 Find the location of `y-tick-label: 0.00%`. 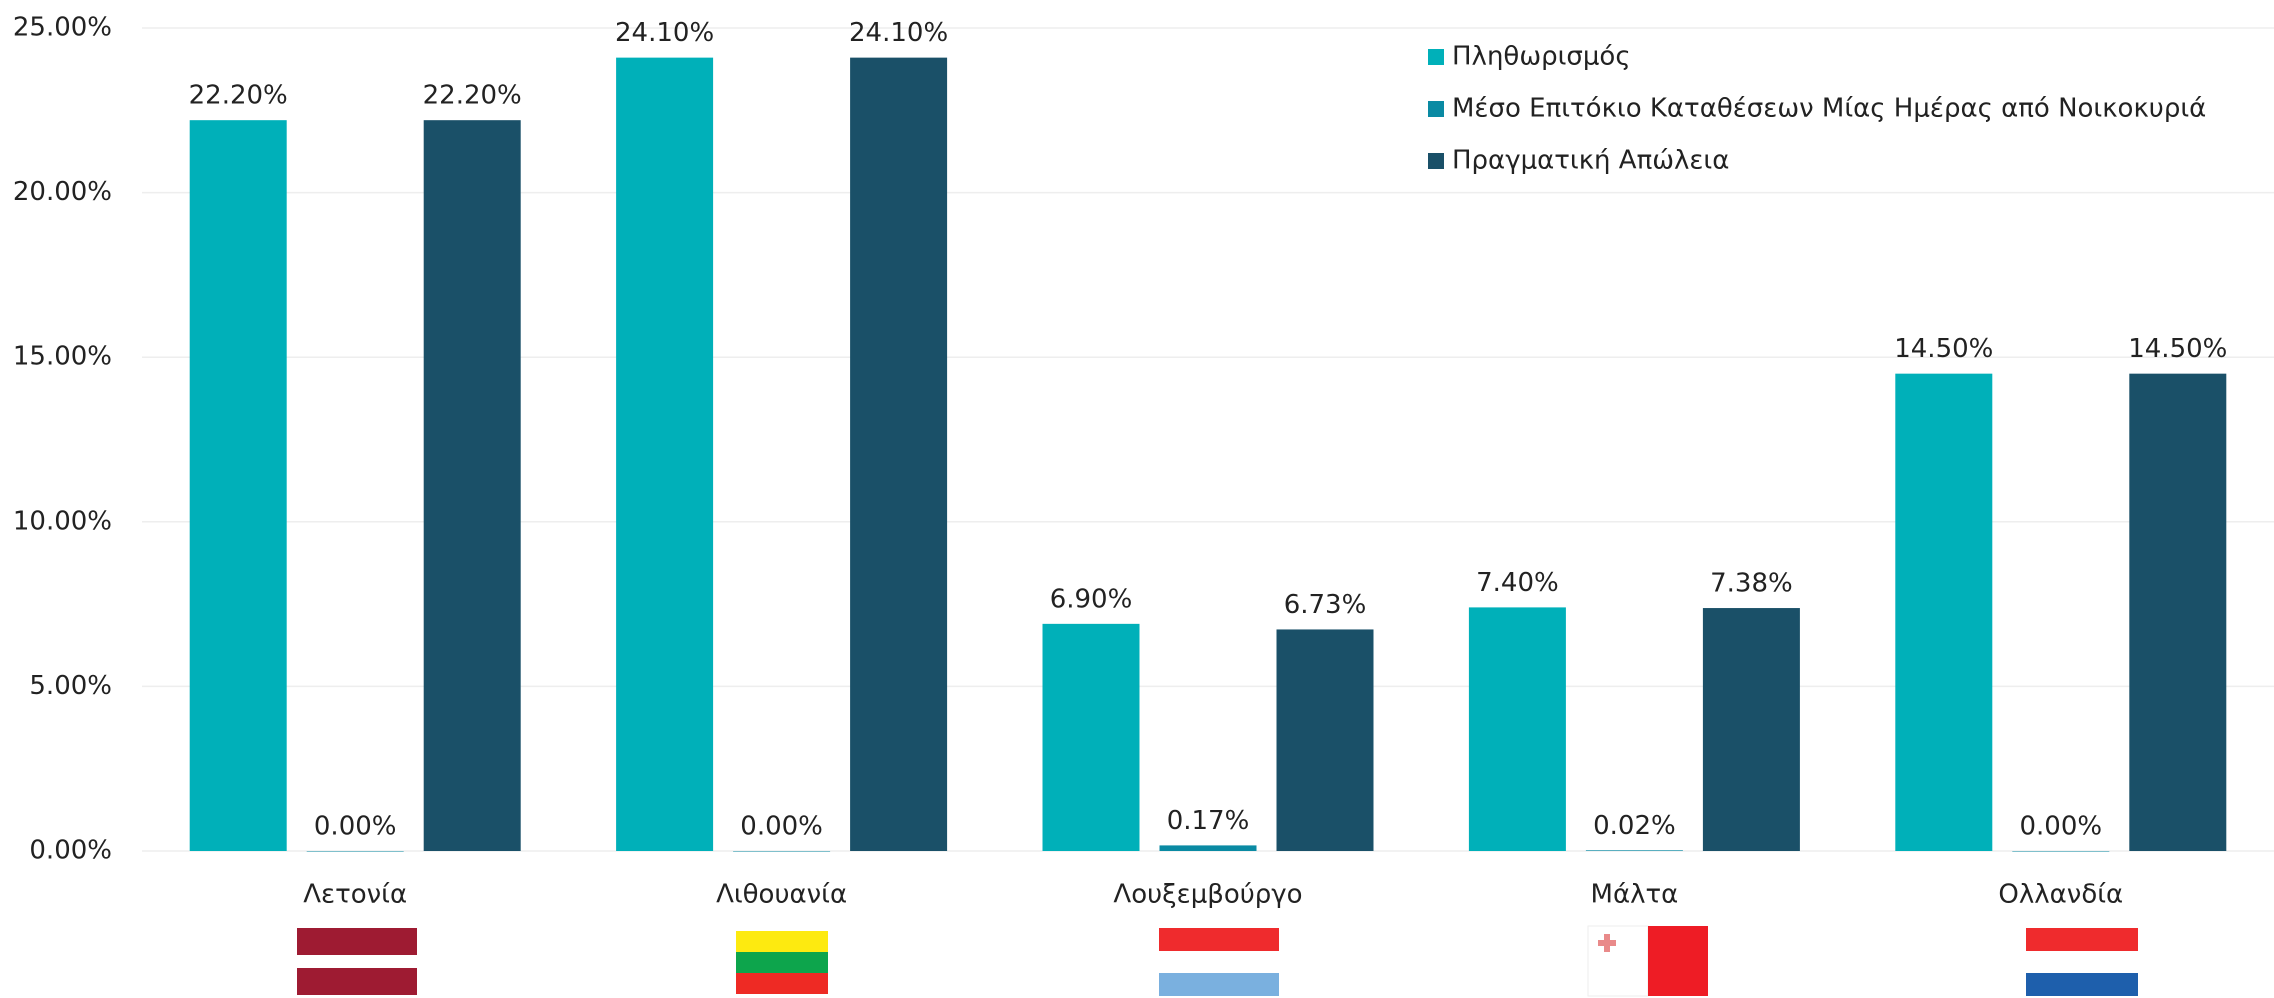

y-tick-label: 0.00% is located at coordinates (70, 851).